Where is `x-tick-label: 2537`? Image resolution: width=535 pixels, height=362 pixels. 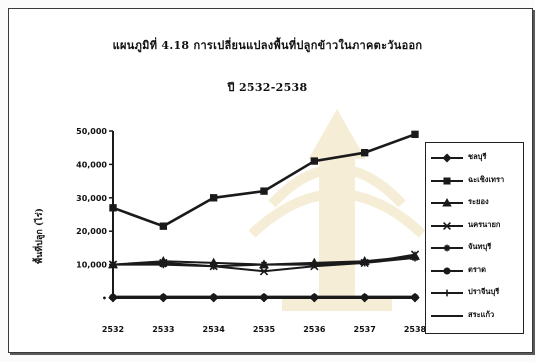 x-tick-label: 2537 is located at coordinates (365, 329).